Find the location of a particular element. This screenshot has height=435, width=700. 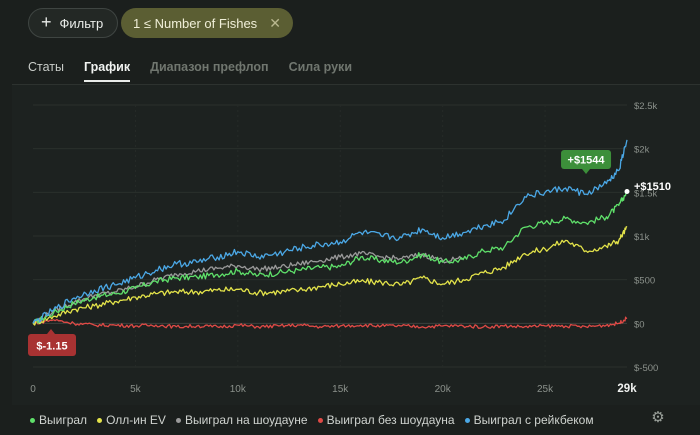

filter-button: + Фильтр is located at coordinates (73, 23).